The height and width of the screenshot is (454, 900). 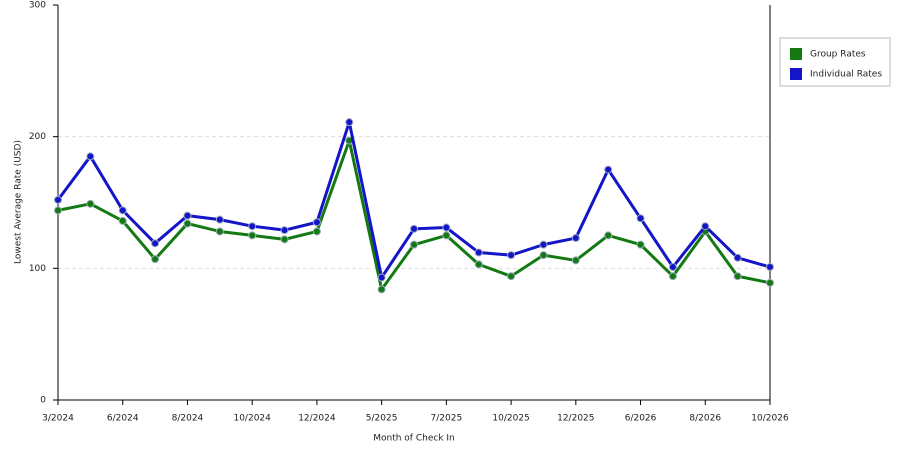 What do you see at coordinates (575, 419) in the screenshot?
I see `x-tick-label: 12/2025` at bounding box center [575, 419].